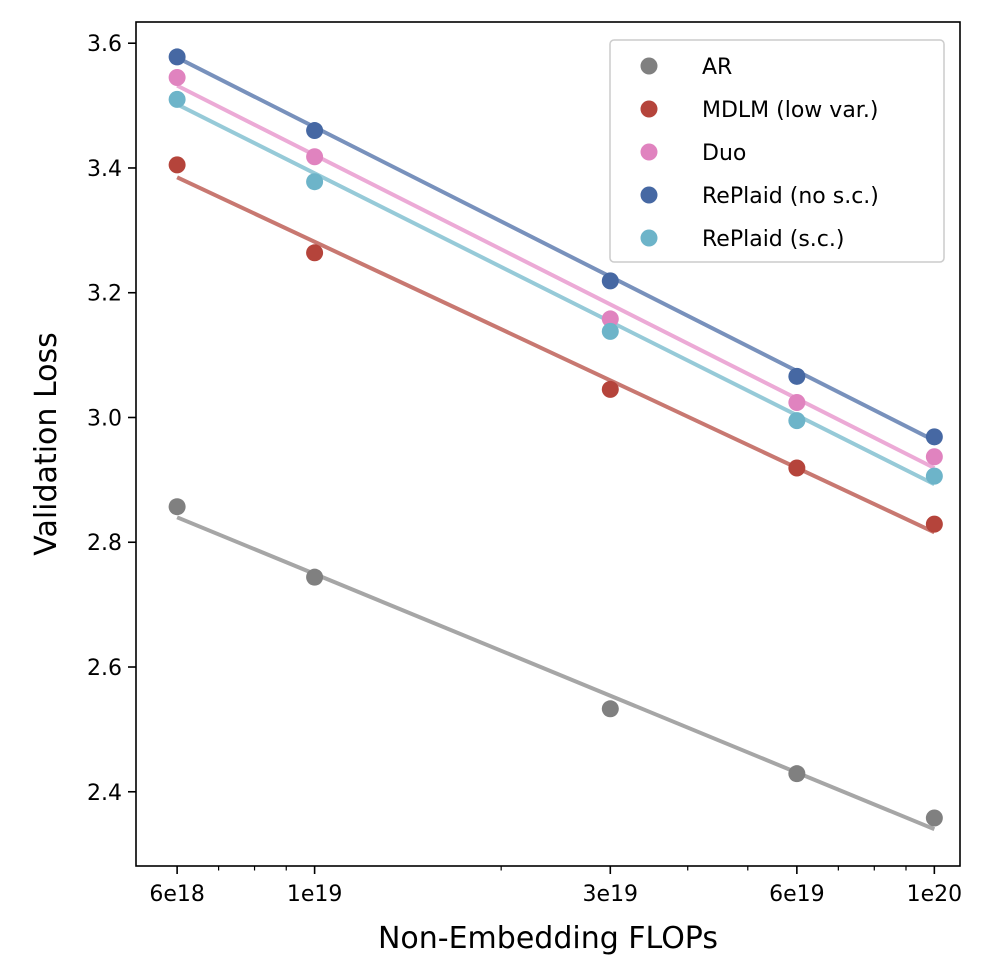 The width and height of the screenshot is (988, 972). Describe the element at coordinates (790, 196) in the screenshot. I see `legend-label-3: RePlaid (no s.c.)` at that location.